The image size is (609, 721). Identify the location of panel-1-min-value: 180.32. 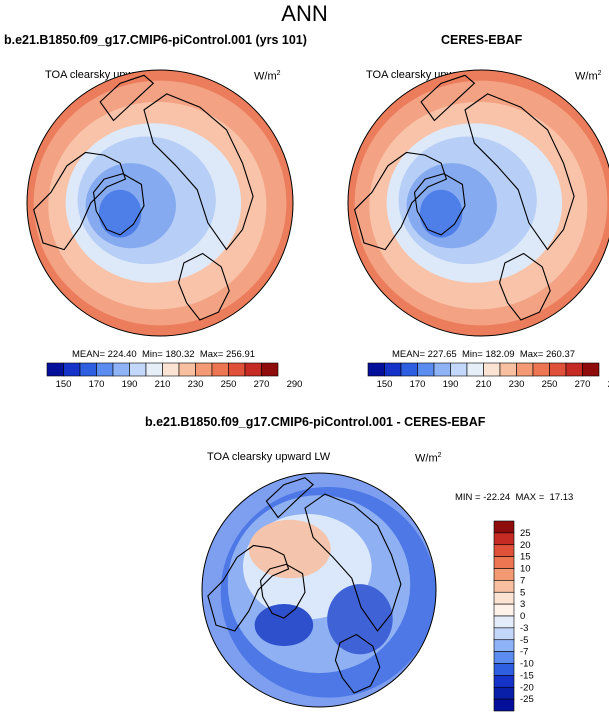
(180, 354).